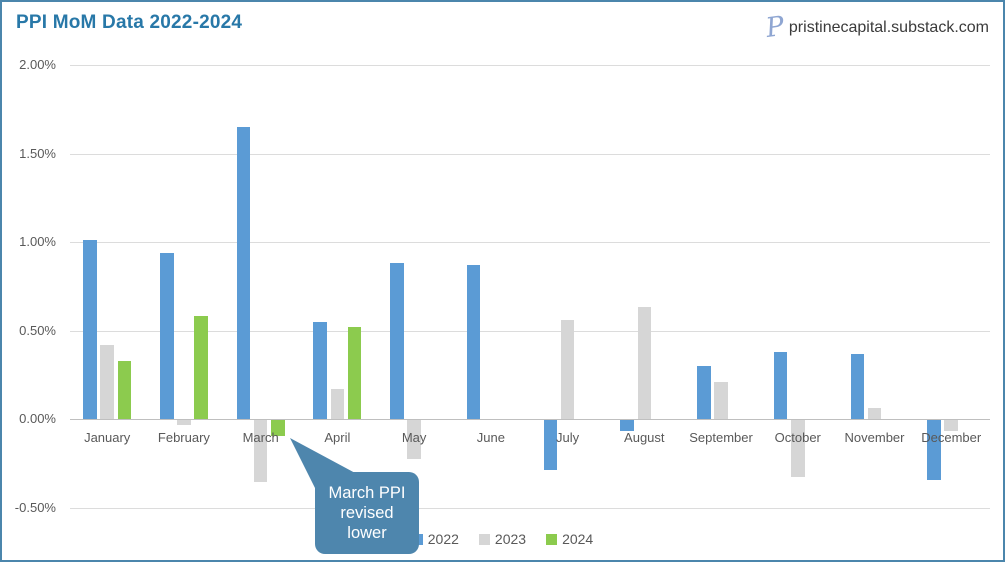 The width and height of the screenshot is (1005, 562). What do you see at coordinates (201, 367) in the screenshot?
I see `bar-2024-february` at bounding box center [201, 367].